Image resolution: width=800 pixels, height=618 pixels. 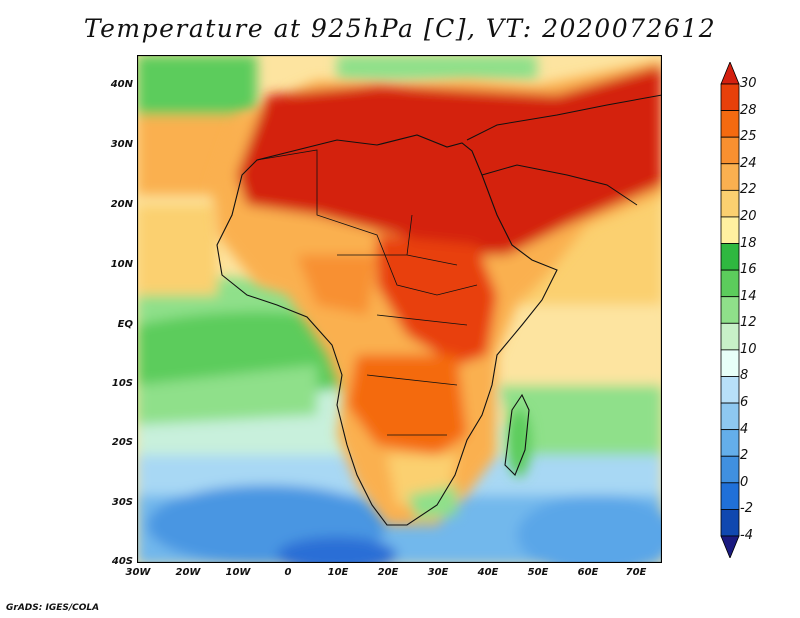 What do you see at coordinates (438, 572) in the screenshot?
I see `lon-label-30e: 30E` at bounding box center [438, 572].